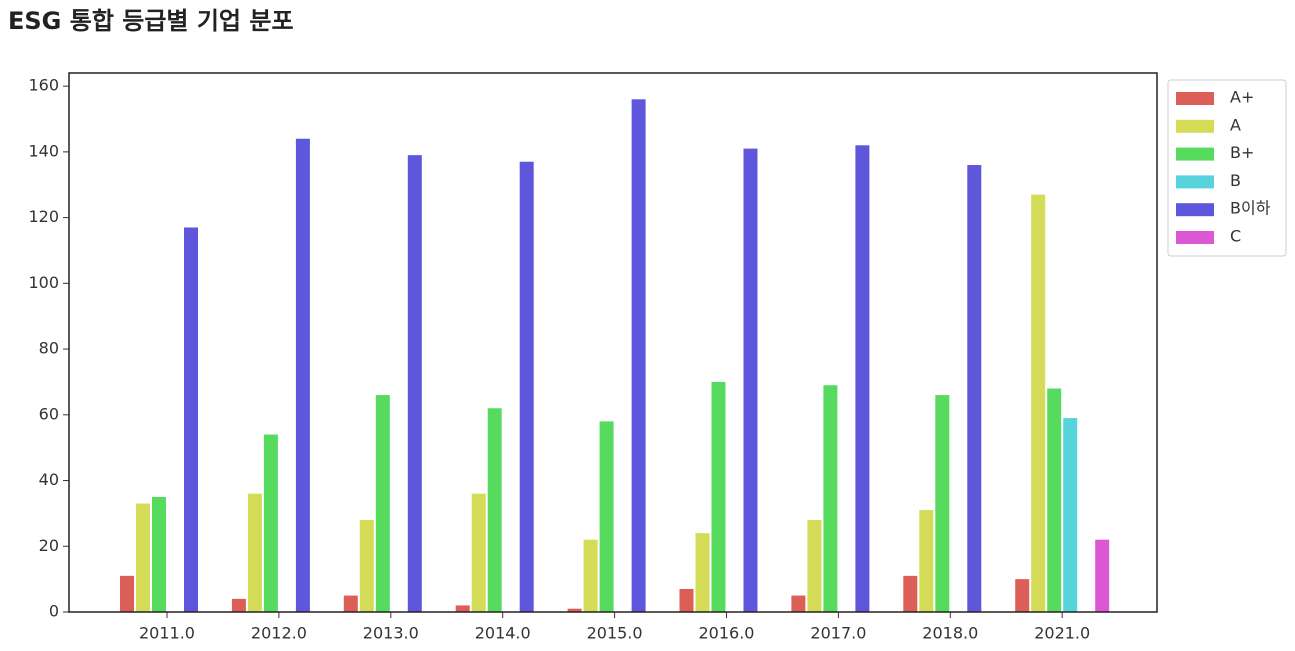  I want to click on y-tick-label: 60, so click(49, 413).